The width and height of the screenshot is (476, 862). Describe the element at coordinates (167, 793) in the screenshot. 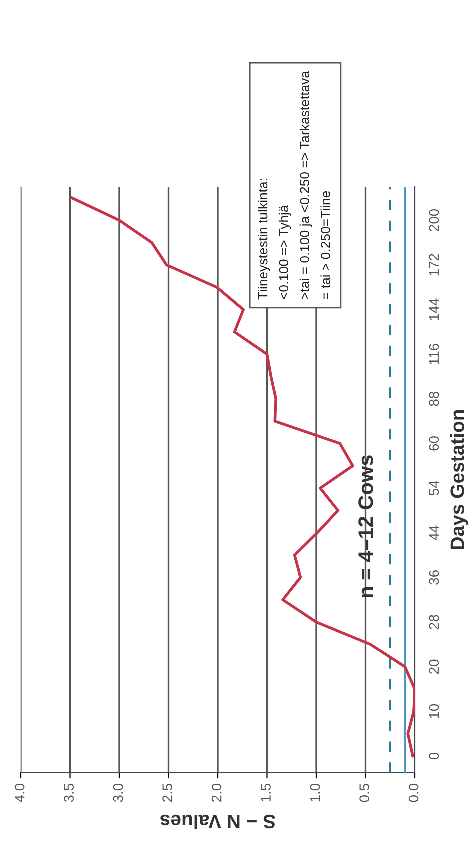

I see `x-tick-label: 2.5` at that location.